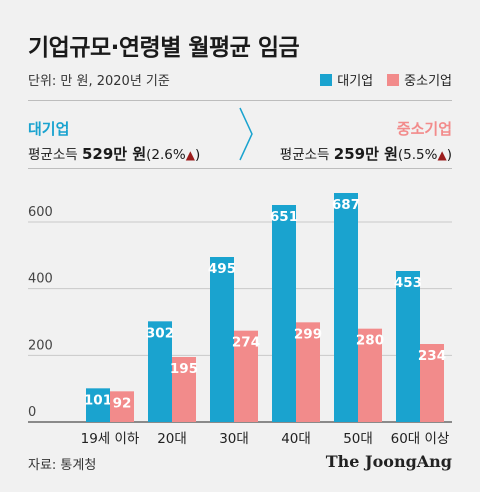 The height and width of the screenshot is (492, 480). What do you see at coordinates (393, 79) in the screenshot?
I see `legend-swatch-sme` at bounding box center [393, 79].